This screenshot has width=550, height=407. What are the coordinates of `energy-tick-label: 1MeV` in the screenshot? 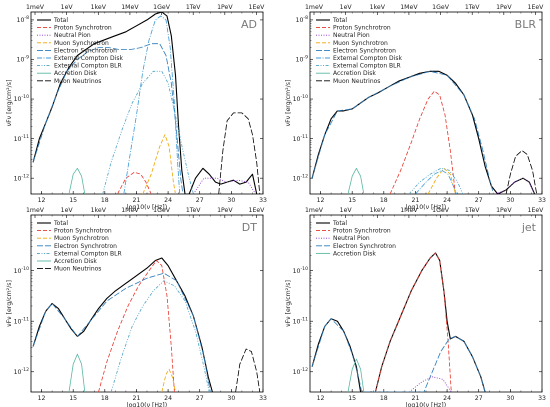 It's located at (130, 210).